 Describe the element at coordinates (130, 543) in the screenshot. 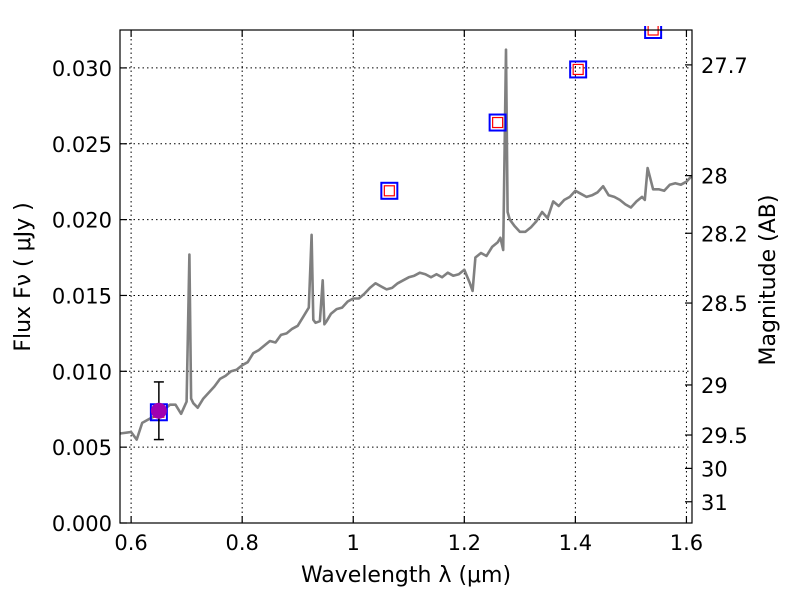

I see `x-tick-label: 0.6` at that location.